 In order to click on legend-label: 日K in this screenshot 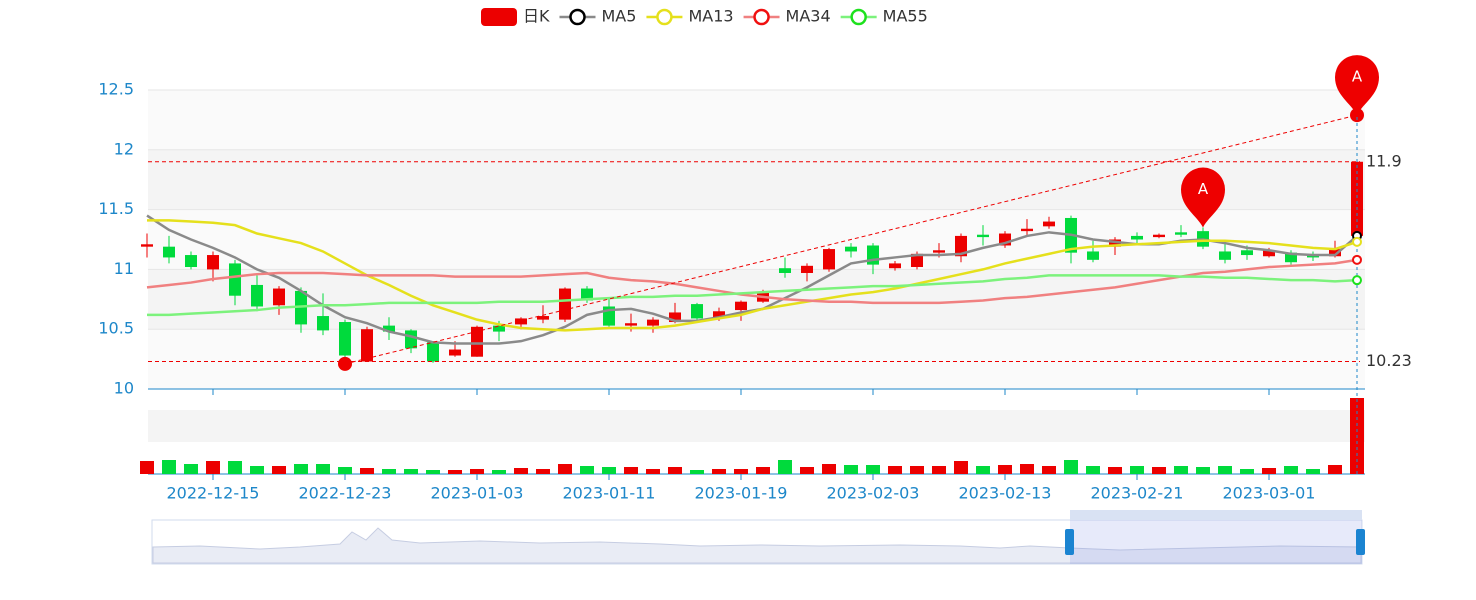, I will do `click(536, 16)`.